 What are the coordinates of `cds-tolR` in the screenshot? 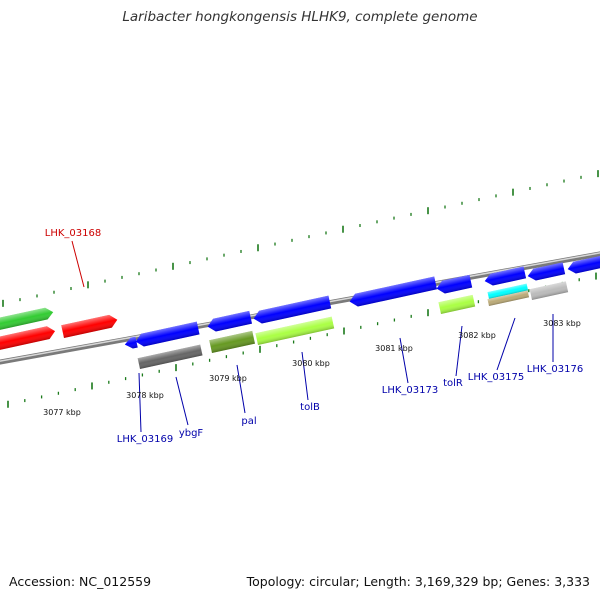 It's located at (454, 284).